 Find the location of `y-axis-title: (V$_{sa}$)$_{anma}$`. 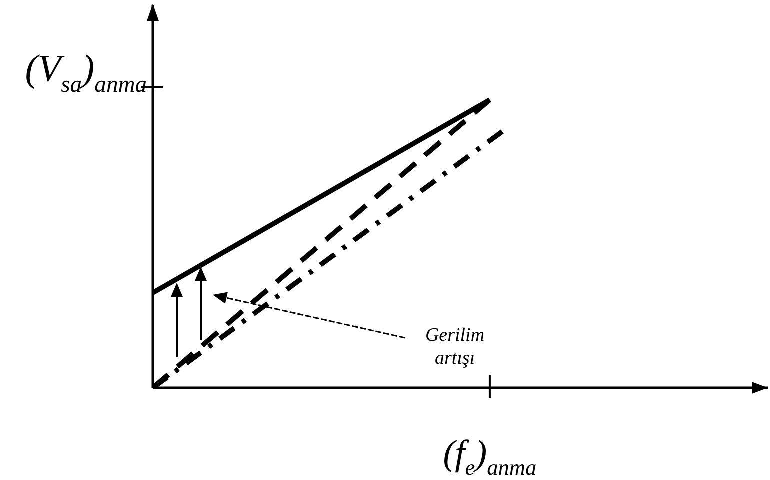

y-axis-title: (V$_{sa}$)$_{anma}$ is located at coordinates (86, 73).